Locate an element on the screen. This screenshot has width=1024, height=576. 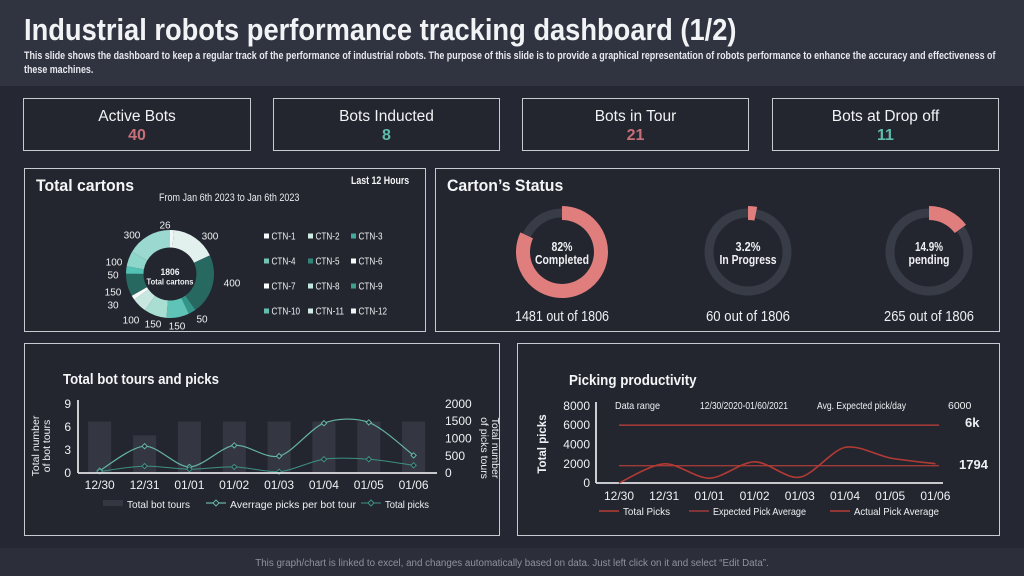
svg-text: 400 is located at coordinates (232, 284).